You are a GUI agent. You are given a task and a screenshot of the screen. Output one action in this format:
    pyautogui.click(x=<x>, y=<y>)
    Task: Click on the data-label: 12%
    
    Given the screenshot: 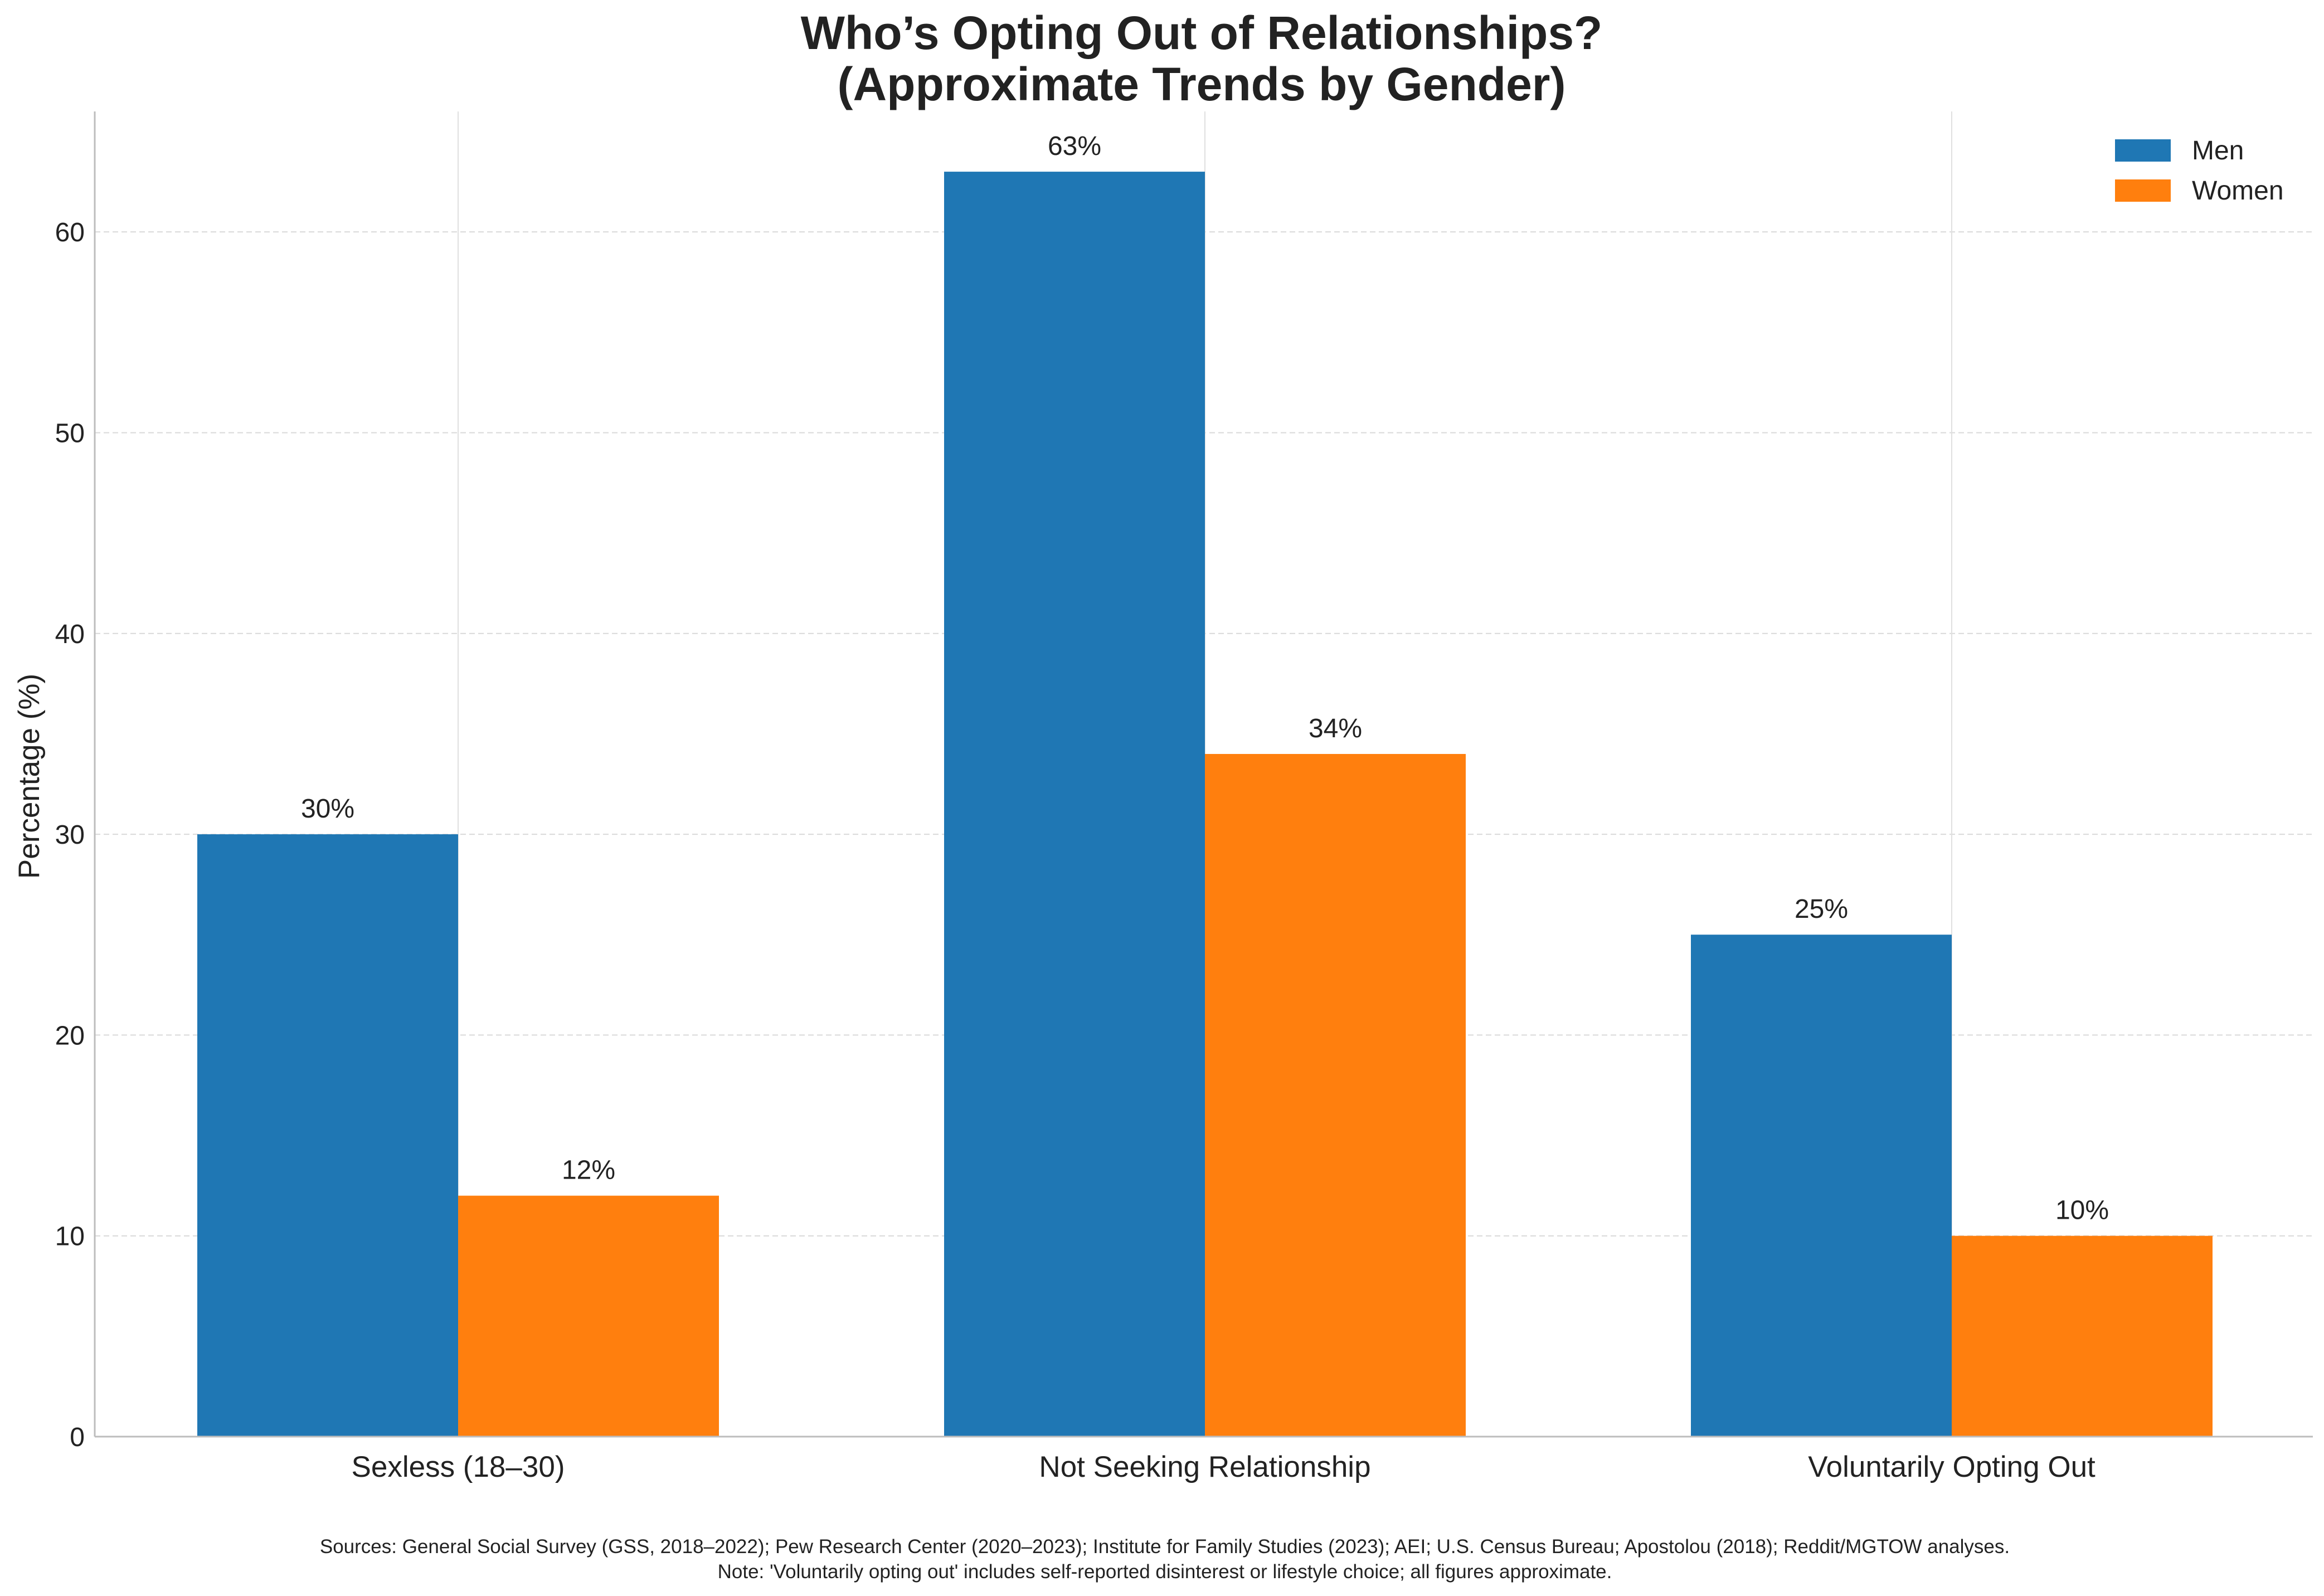 What is the action you would take?
    pyautogui.click(x=588, y=1170)
    